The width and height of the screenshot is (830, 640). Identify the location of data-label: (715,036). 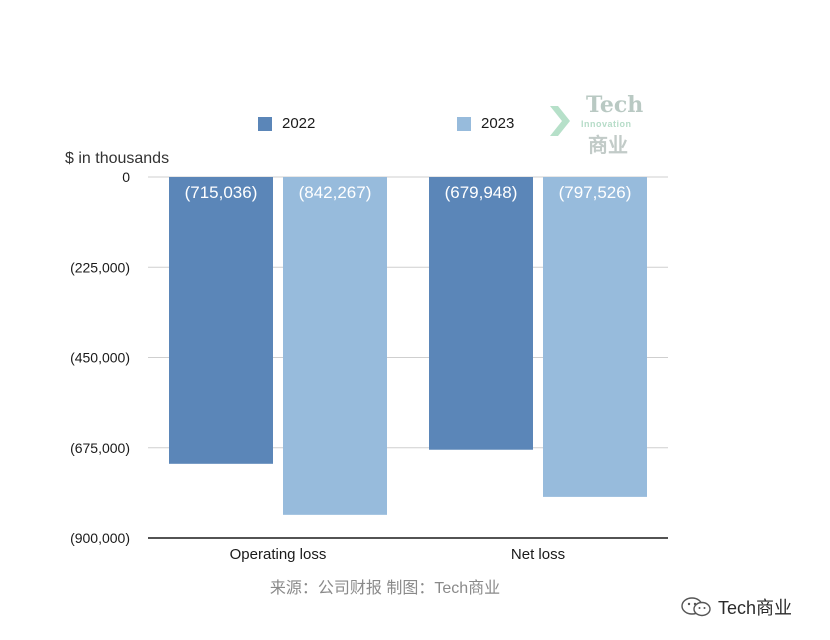
(221, 192).